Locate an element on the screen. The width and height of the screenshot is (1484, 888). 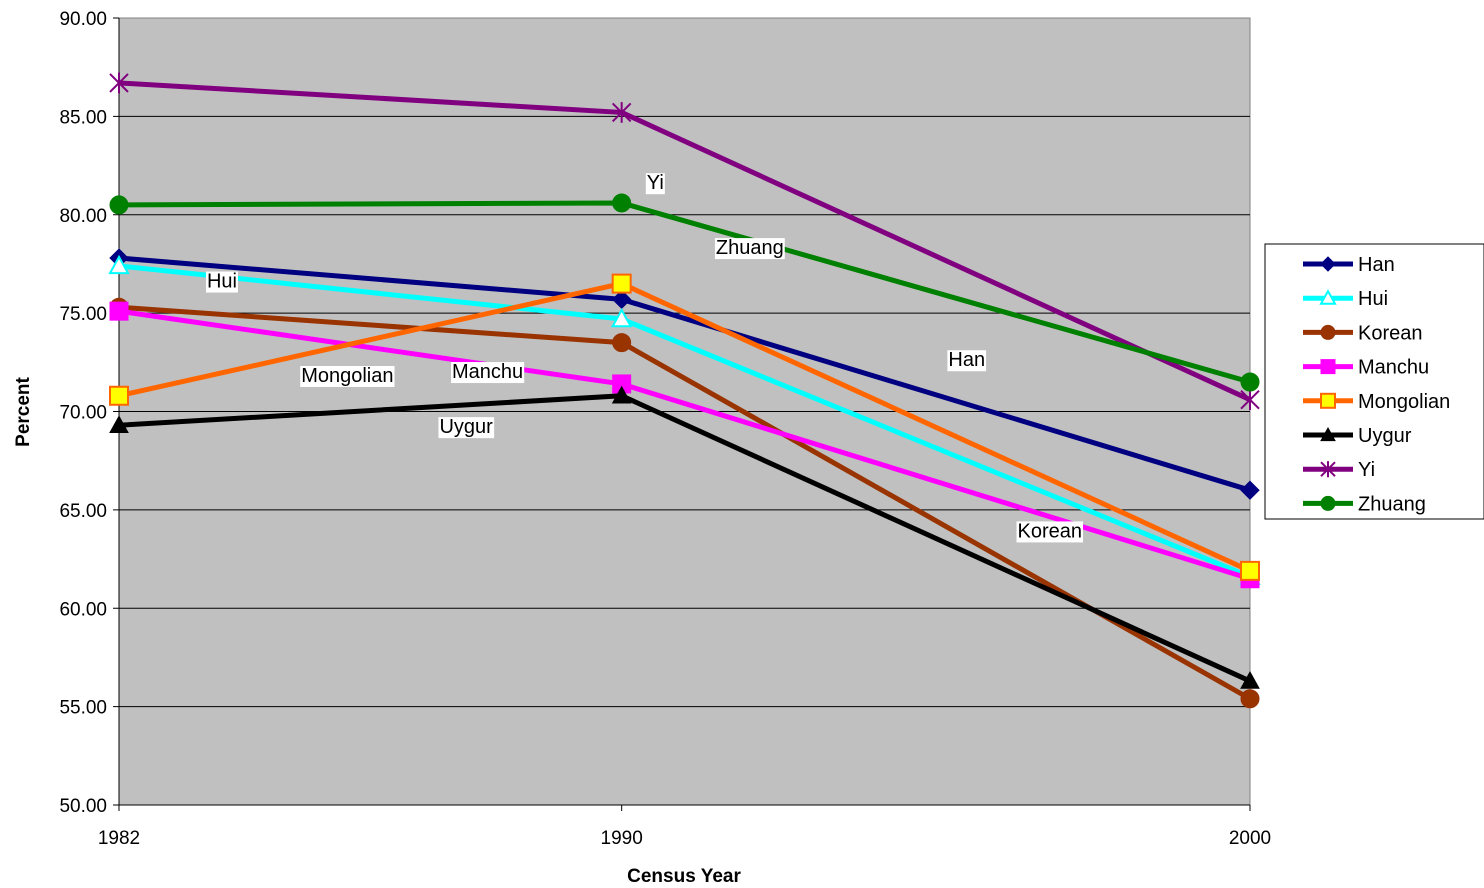
legend: Han Hui Korean Manchu Mongolian Uygur Yi Zhuang is located at coordinates (1374, 381).